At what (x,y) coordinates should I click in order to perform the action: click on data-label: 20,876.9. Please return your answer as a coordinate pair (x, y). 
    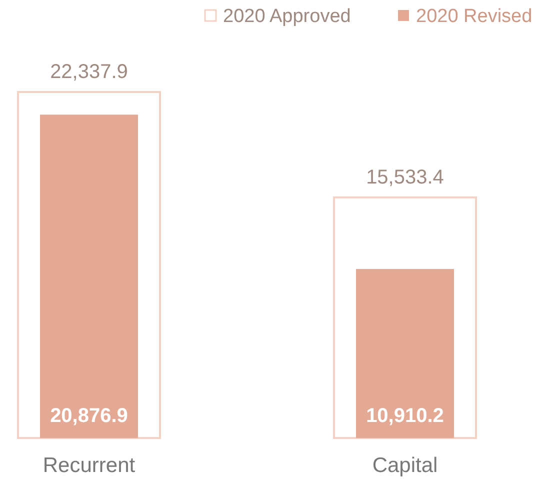
    Looking at the image, I should click on (89, 416).